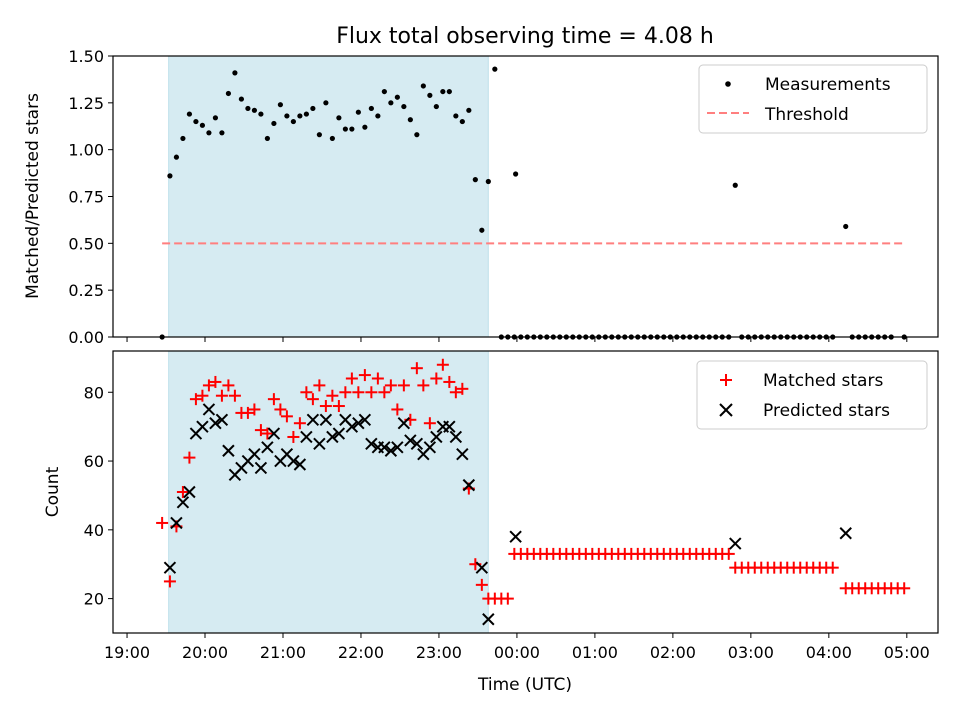 Image resolution: width=960 pixels, height=720 pixels. I want to click on x-tick-label: 19:00, so click(127, 652).